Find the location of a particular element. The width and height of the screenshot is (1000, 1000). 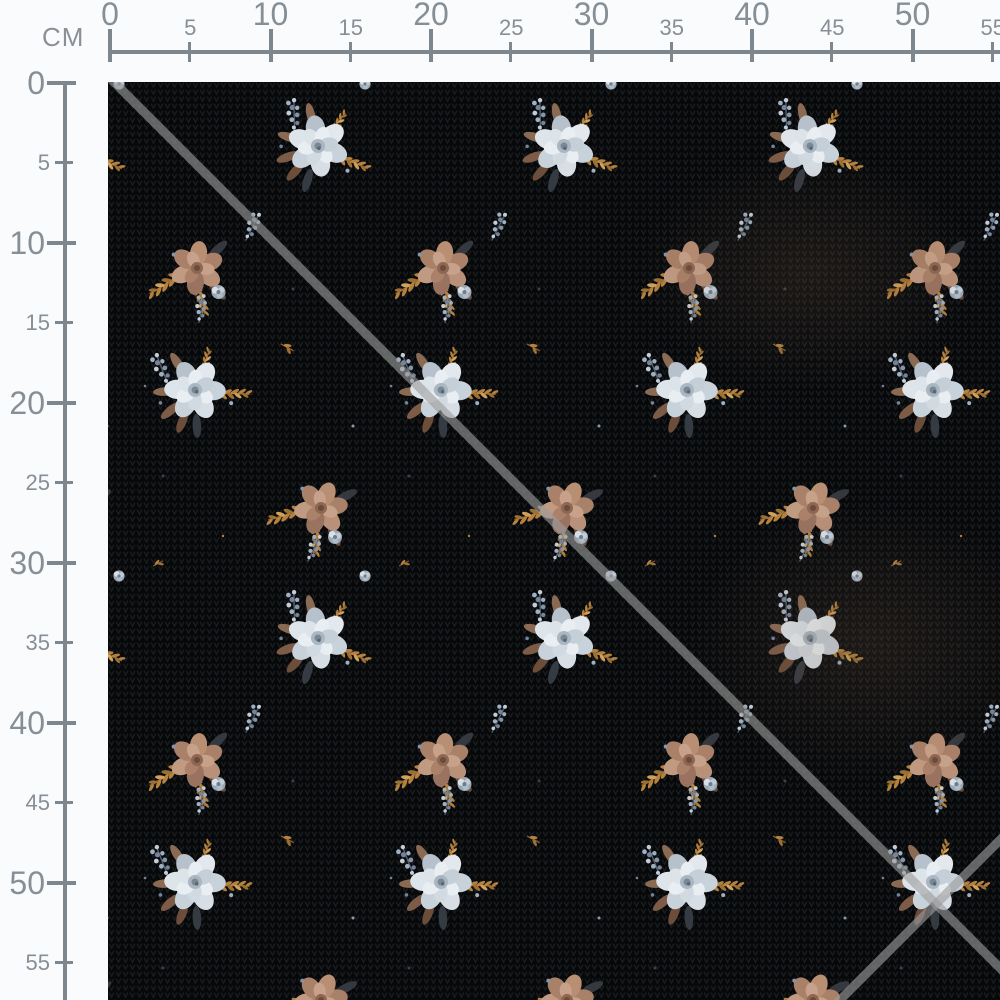

left-ruler-tick-label: 15 is located at coordinates (37, 322).